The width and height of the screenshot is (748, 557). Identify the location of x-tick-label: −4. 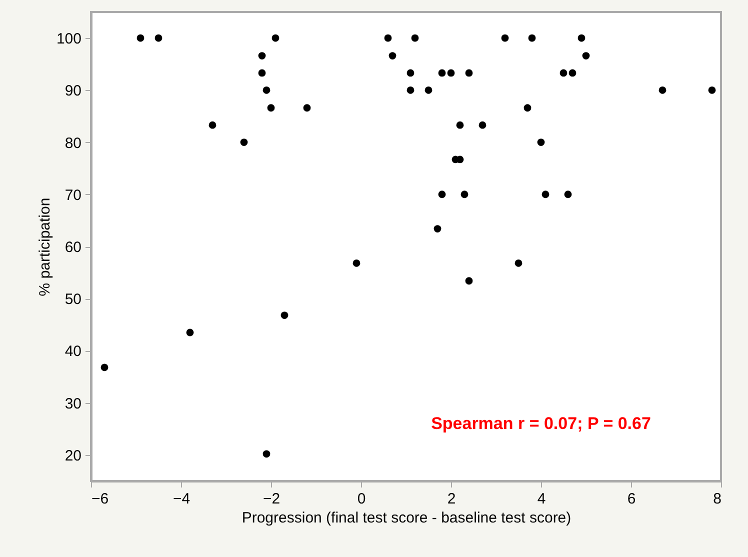
(181, 499).